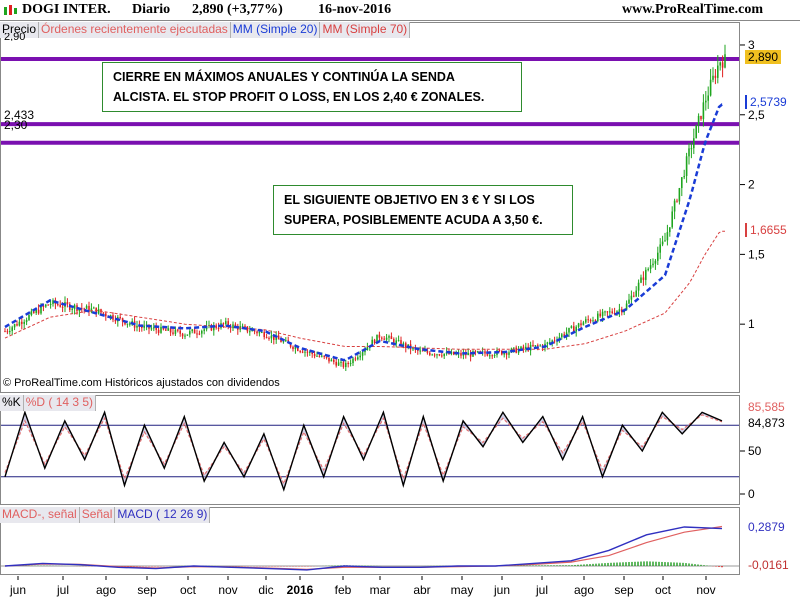 The image size is (800, 600). Describe the element at coordinates (275, 30) in the screenshot. I see `legend-mm20: MM (Simple 20)` at that location.